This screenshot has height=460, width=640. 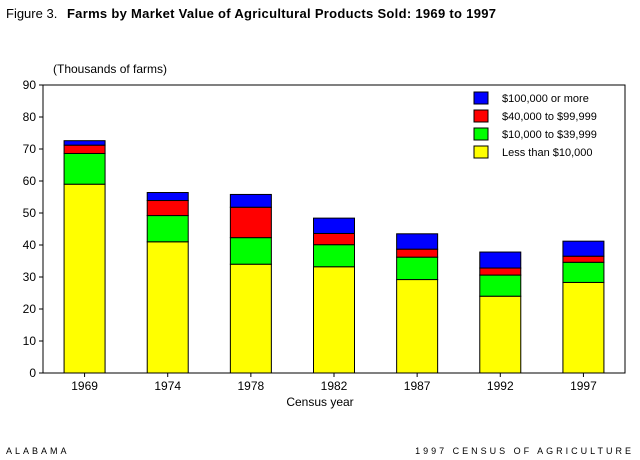 I want to click on bar-segment-1982-s2, so click(x=334, y=239).